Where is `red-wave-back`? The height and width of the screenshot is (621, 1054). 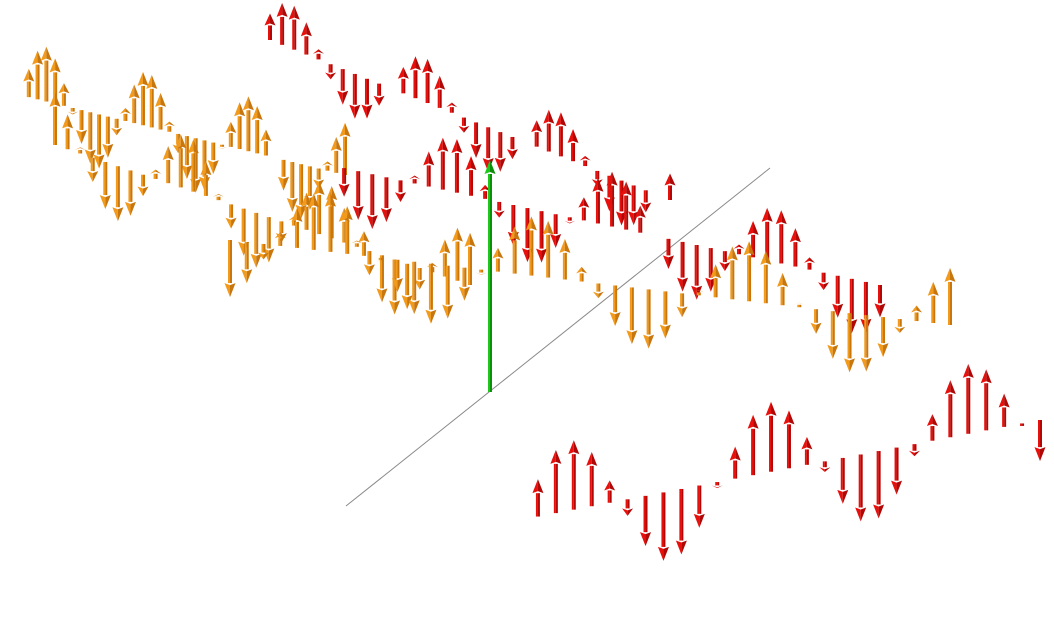
red-wave-back is located at coordinates (470, 114).